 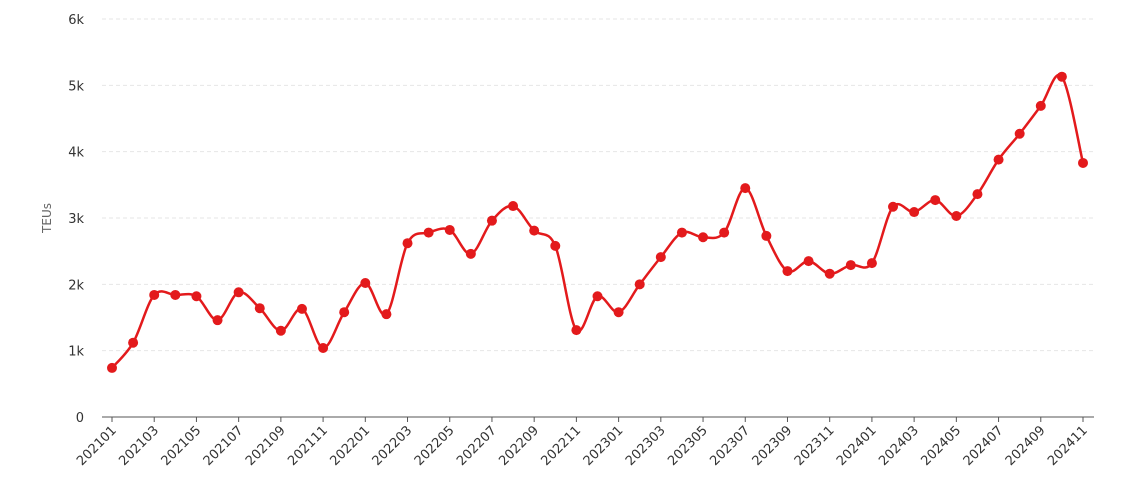 What do you see at coordinates (76, 20) in the screenshot?
I see `y-tick-label: 6k` at bounding box center [76, 20].